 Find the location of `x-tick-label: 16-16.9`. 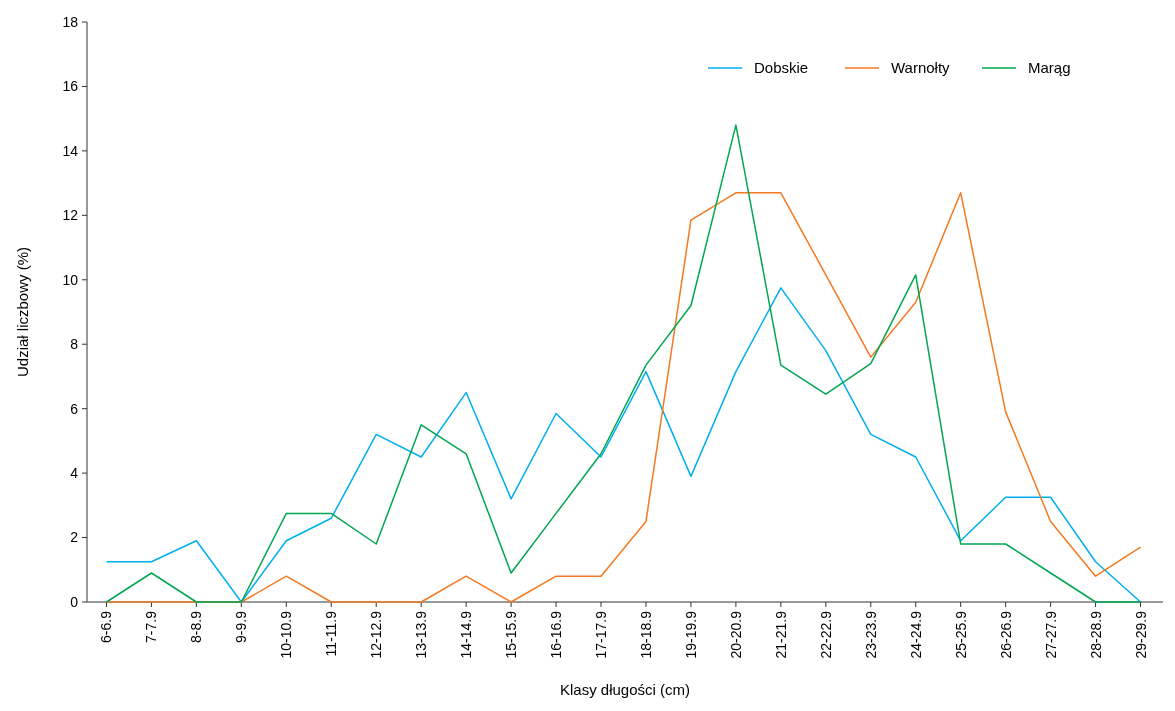

x-tick-label: 16-16.9 is located at coordinates (556, 634).